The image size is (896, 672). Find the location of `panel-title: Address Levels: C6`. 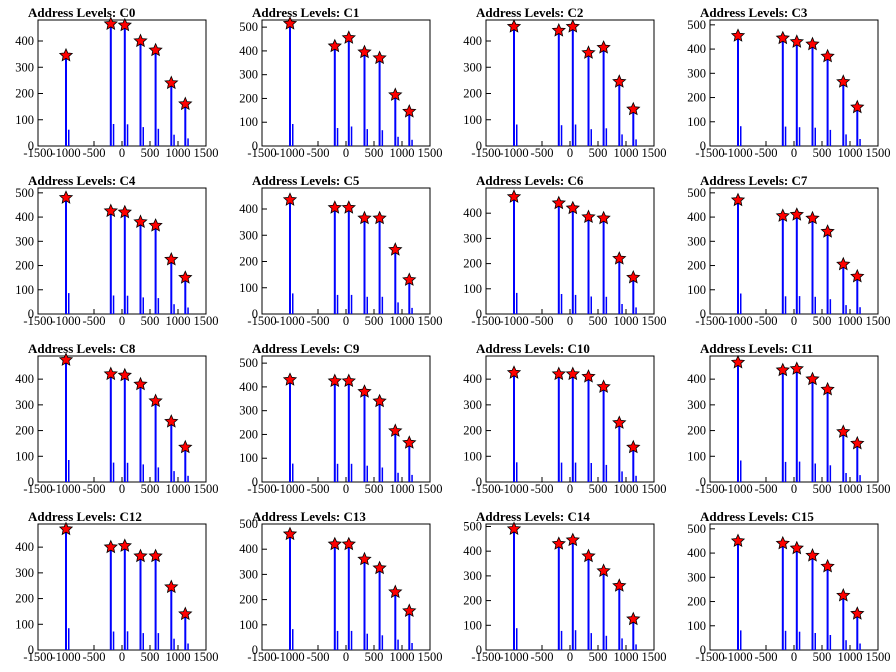

panel-title: Address Levels: C6 is located at coordinates (530, 180).